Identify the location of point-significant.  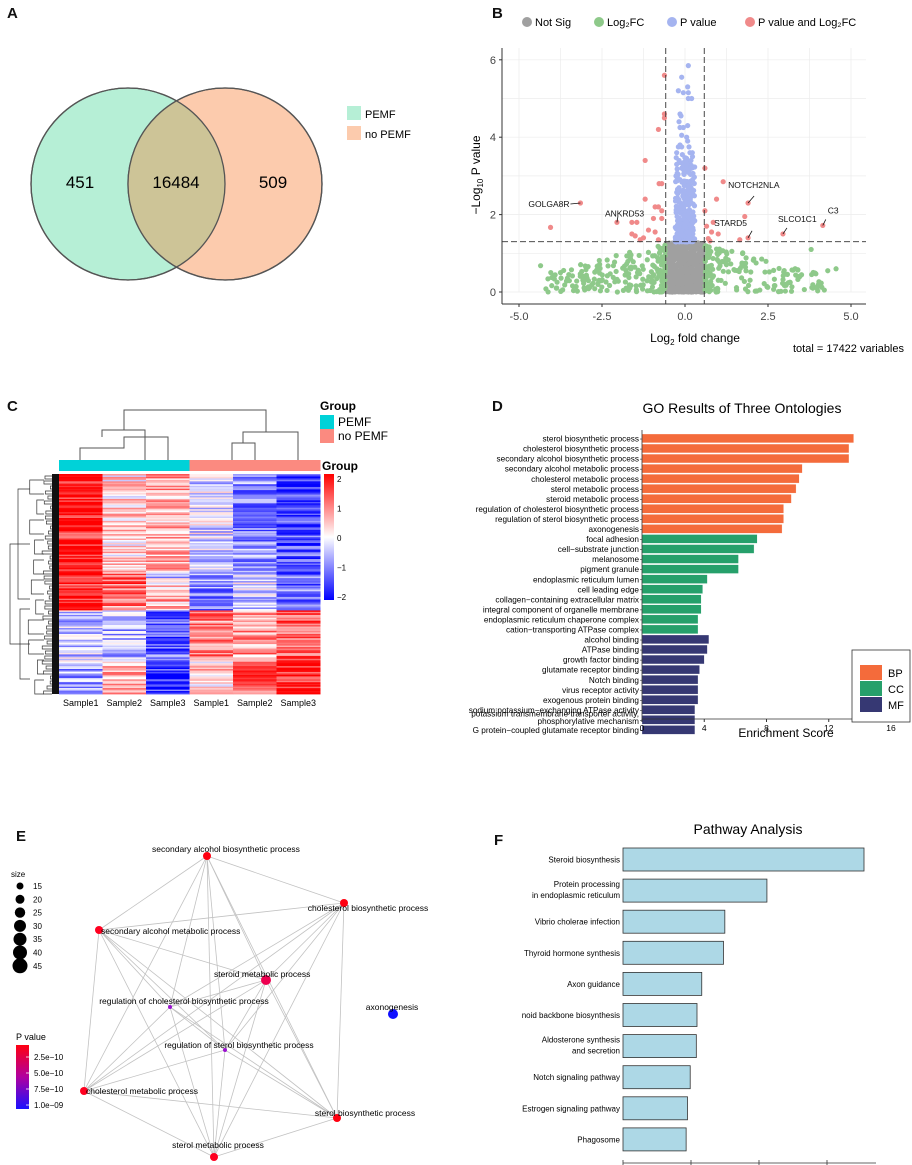
(664, 118).